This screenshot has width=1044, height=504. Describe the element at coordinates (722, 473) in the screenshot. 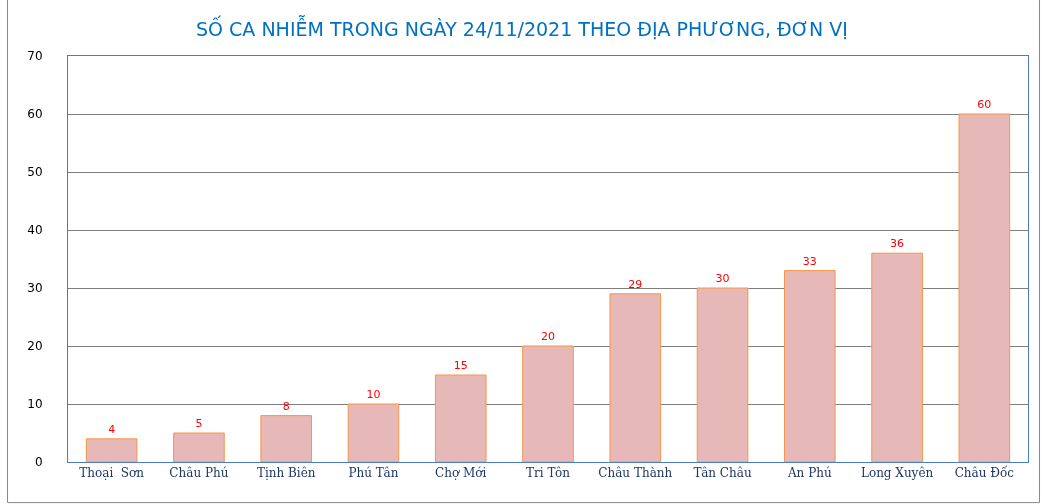

I see `x-tick-label: Tân Châu` at that location.